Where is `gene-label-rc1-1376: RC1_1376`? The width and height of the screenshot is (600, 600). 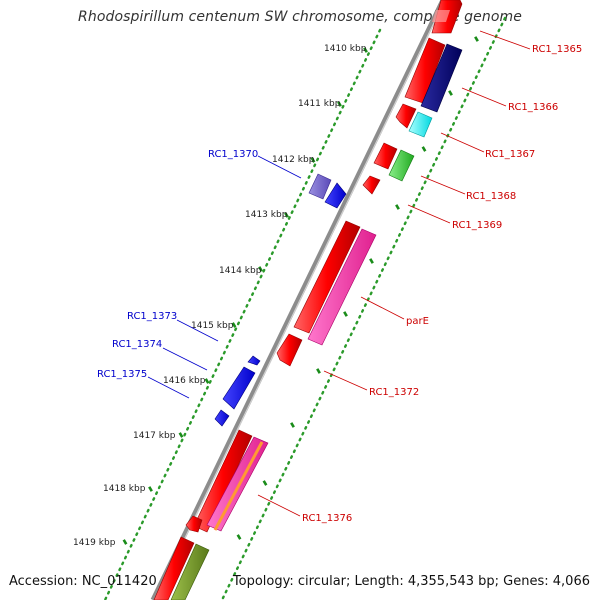
gene-label-rc1-1376: RC1_1376 is located at coordinates (327, 518).